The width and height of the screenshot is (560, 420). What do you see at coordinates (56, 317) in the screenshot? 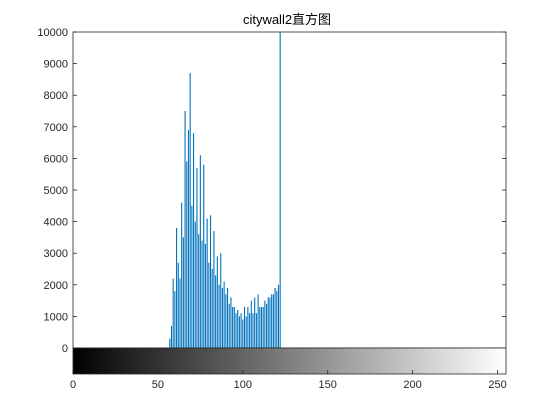
I see `y-tick-label: 1000` at bounding box center [56, 317].